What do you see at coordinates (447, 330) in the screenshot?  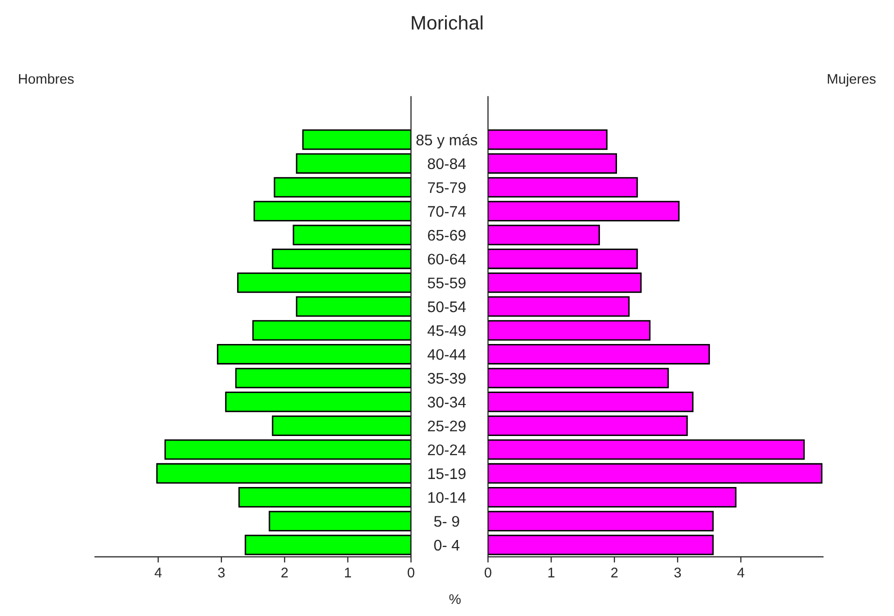 I see `y-tick-label: 45-49` at bounding box center [447, 330].